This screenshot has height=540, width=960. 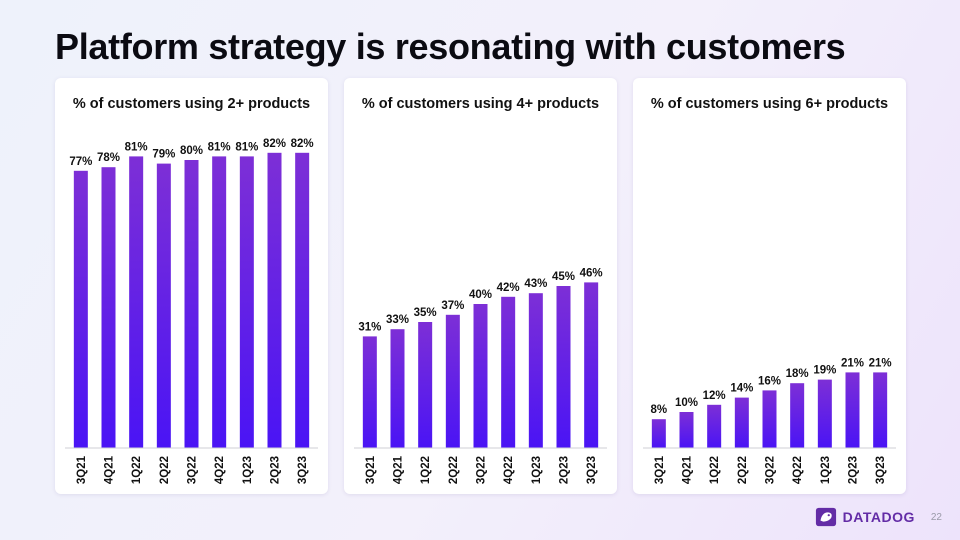 I want to click on datadog-logo-icon, so click(x=825, y=517).